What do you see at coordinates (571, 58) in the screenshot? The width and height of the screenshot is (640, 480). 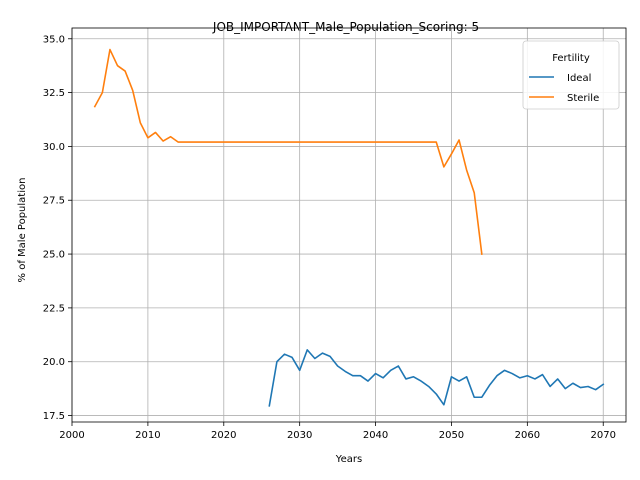 I see `legend-title: Fertility` at bounding box center [571, 58].